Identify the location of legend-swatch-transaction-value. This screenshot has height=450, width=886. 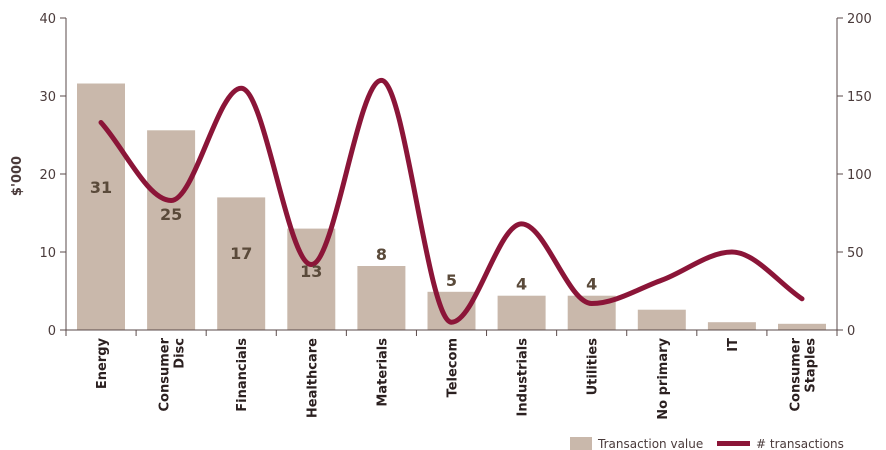
(581, 443).